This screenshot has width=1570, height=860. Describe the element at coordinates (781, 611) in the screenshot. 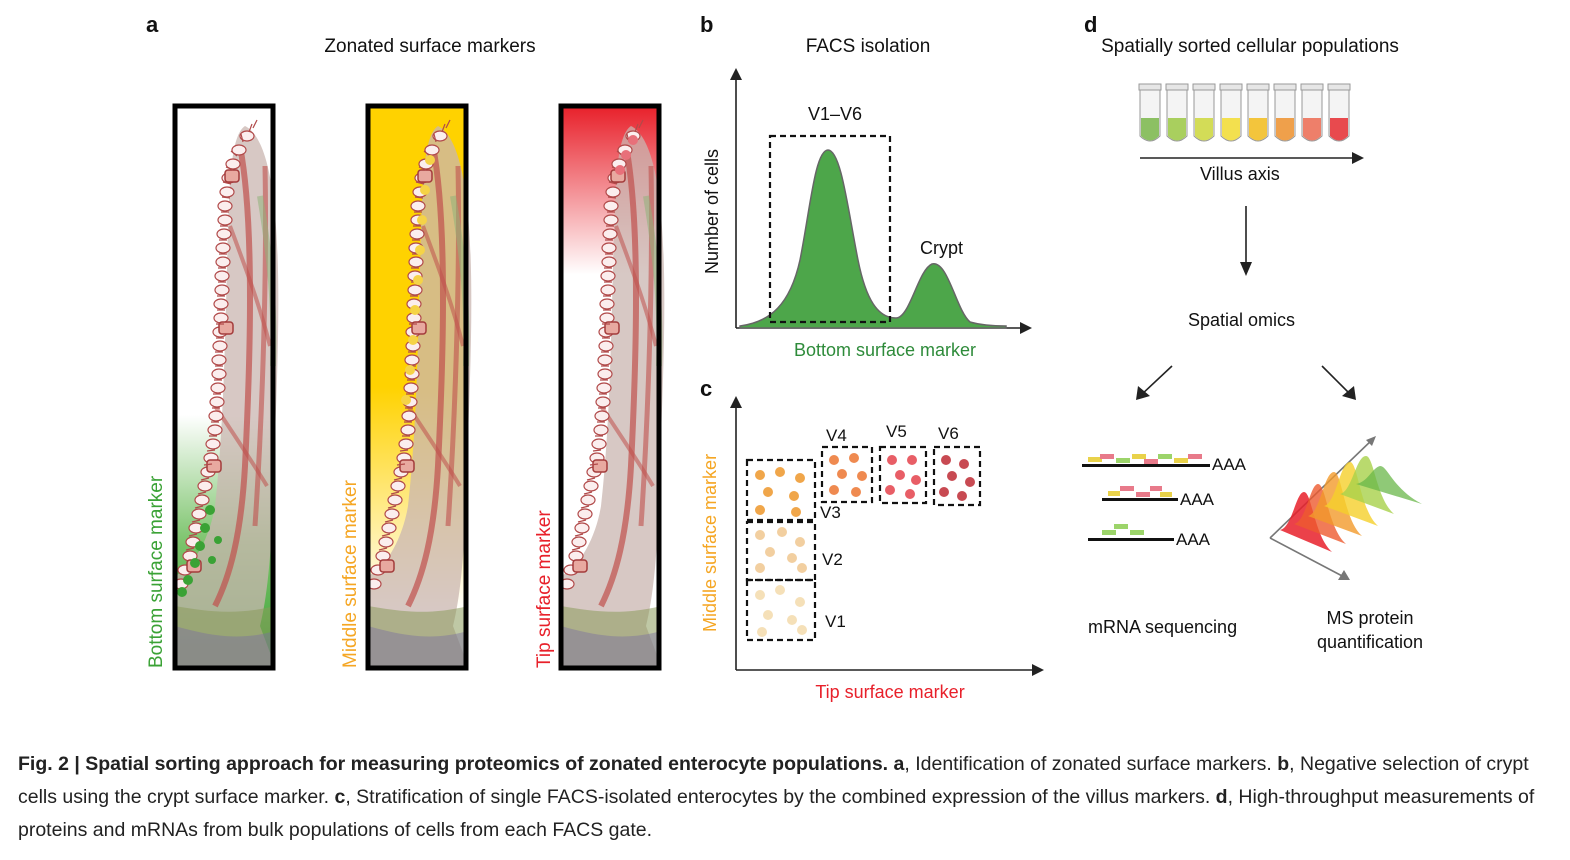

I see `gate-v1-cells` at that location.